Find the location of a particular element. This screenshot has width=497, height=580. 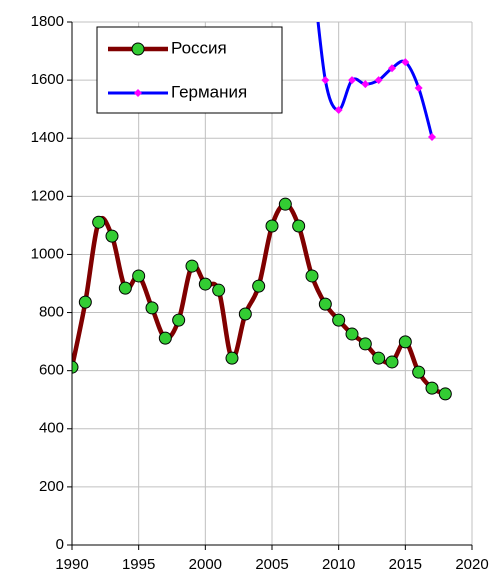

legend-box is located at coordinates (189, 70).